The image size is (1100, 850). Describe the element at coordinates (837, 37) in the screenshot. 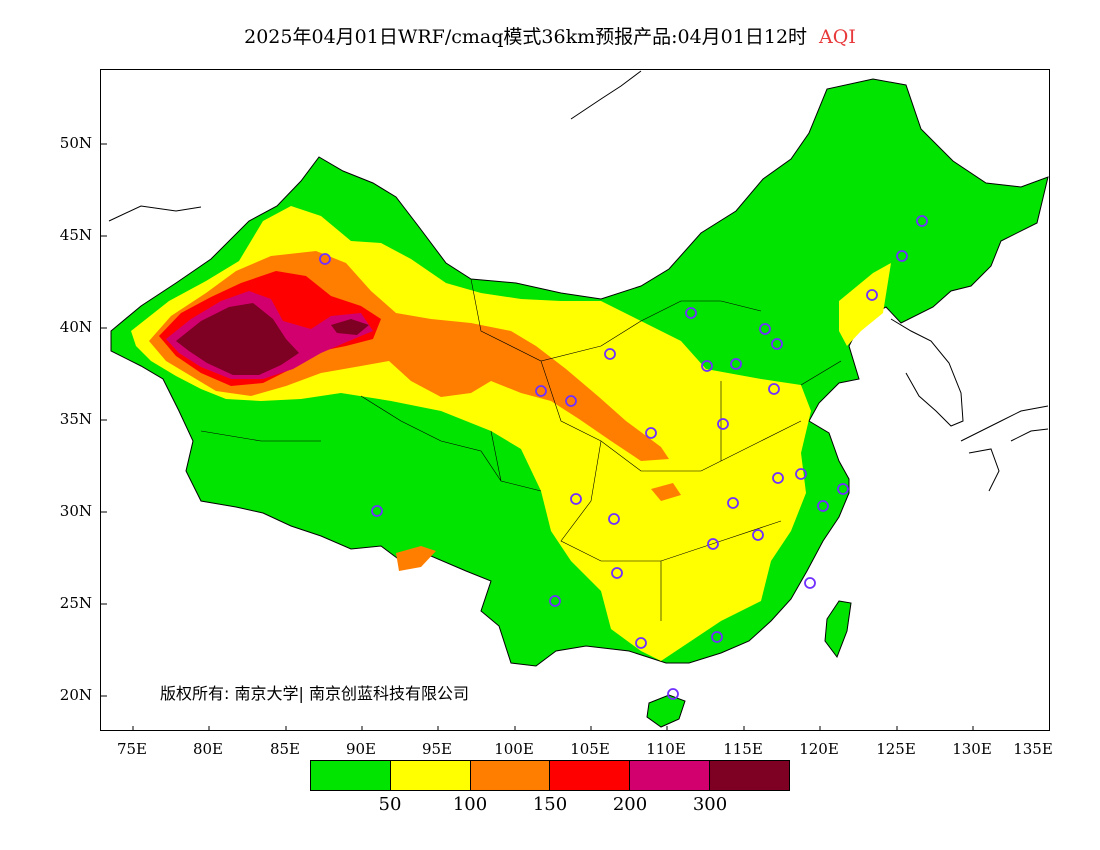

I see `title-variable: AQI` at that location.